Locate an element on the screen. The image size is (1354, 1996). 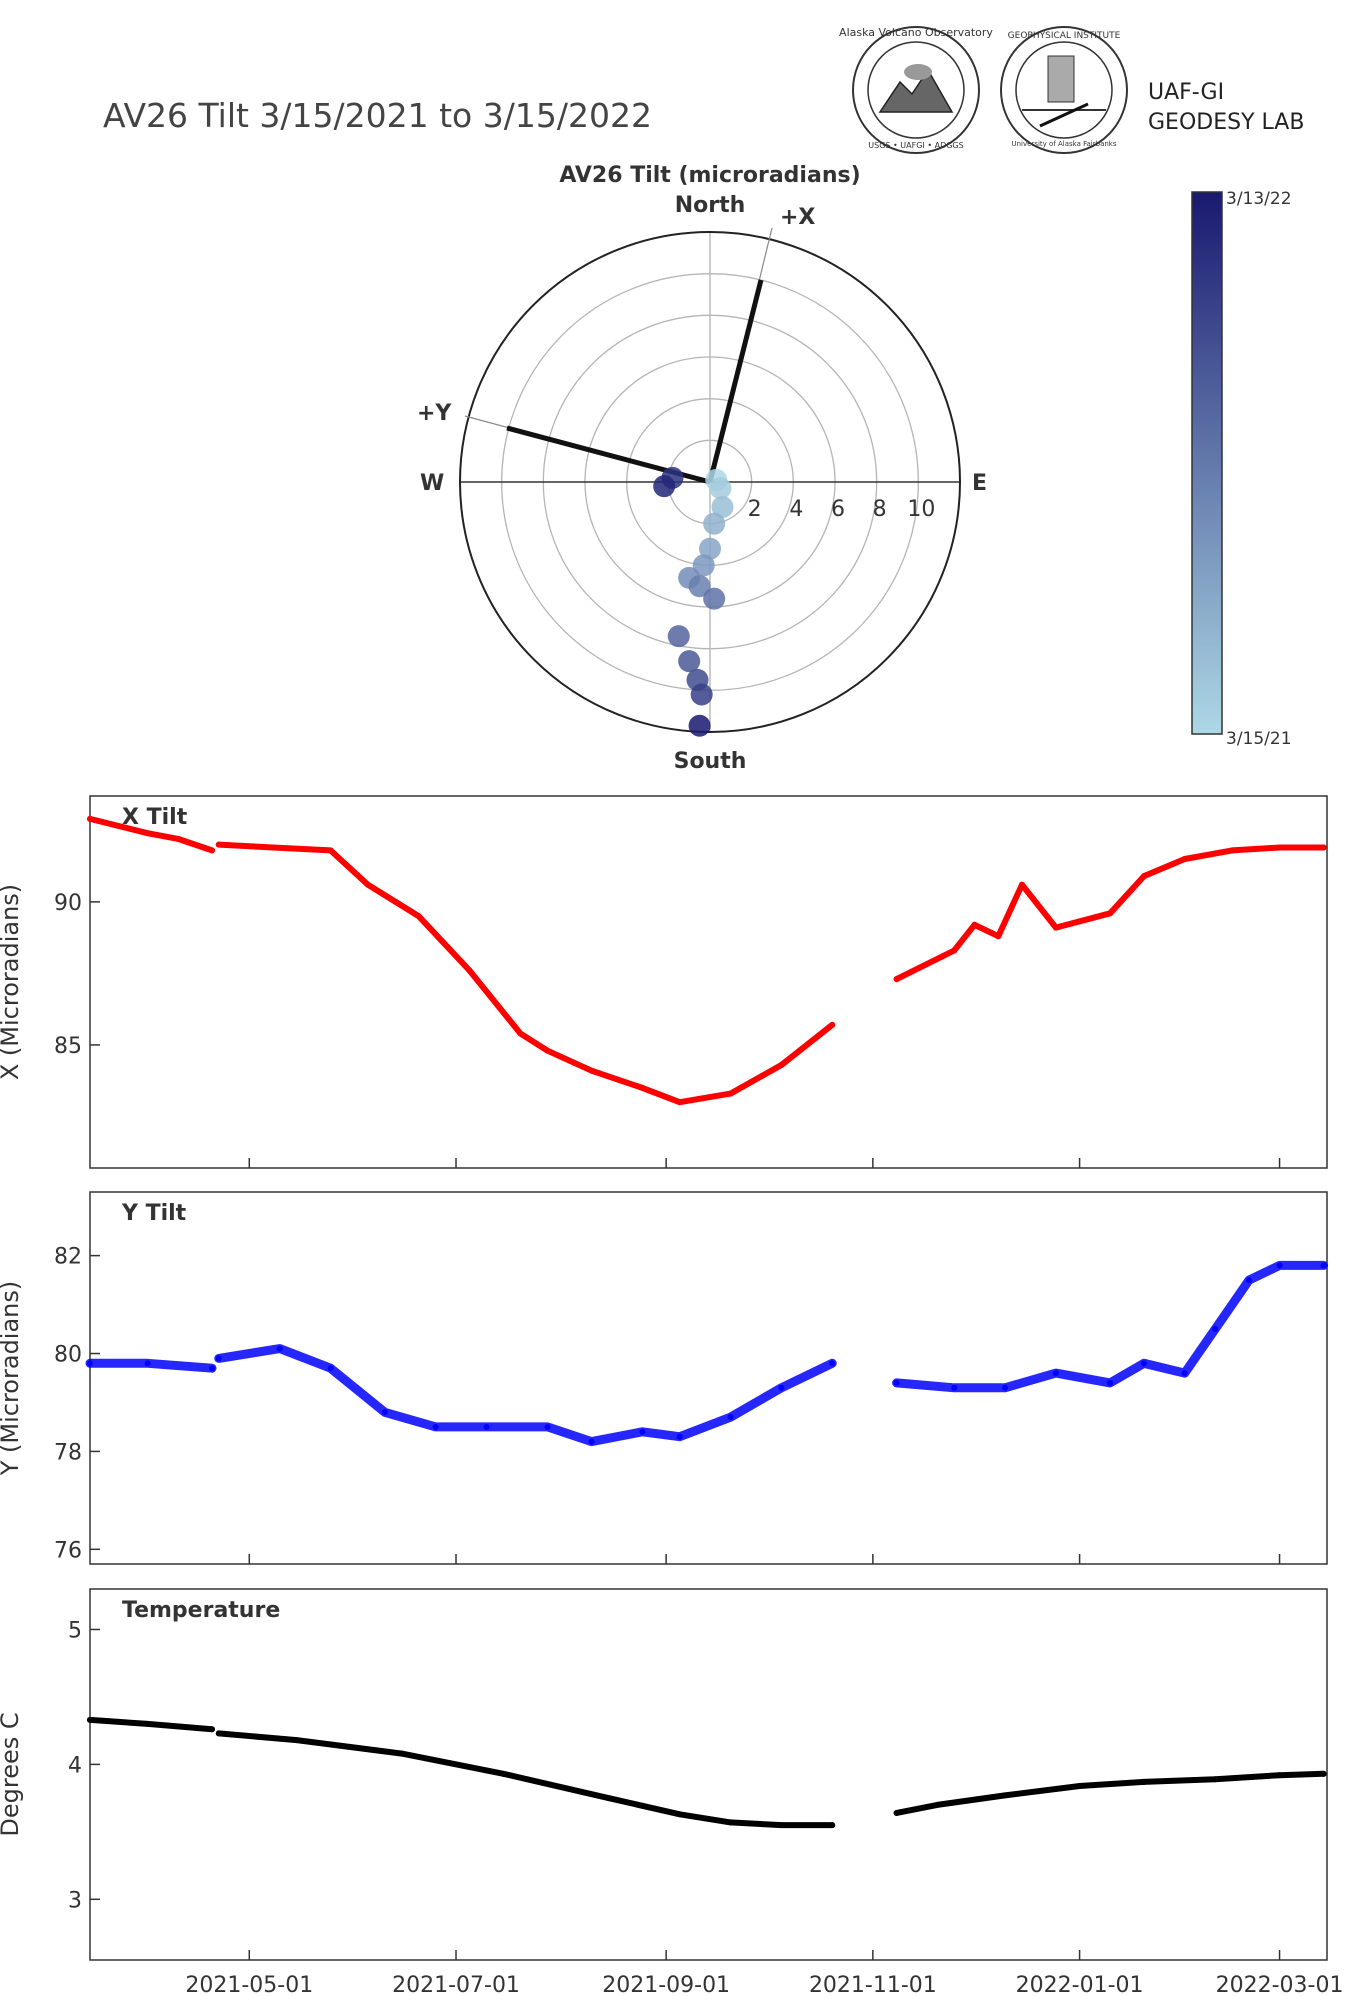
ring-label: 10 is located at coordinates (921, 509).